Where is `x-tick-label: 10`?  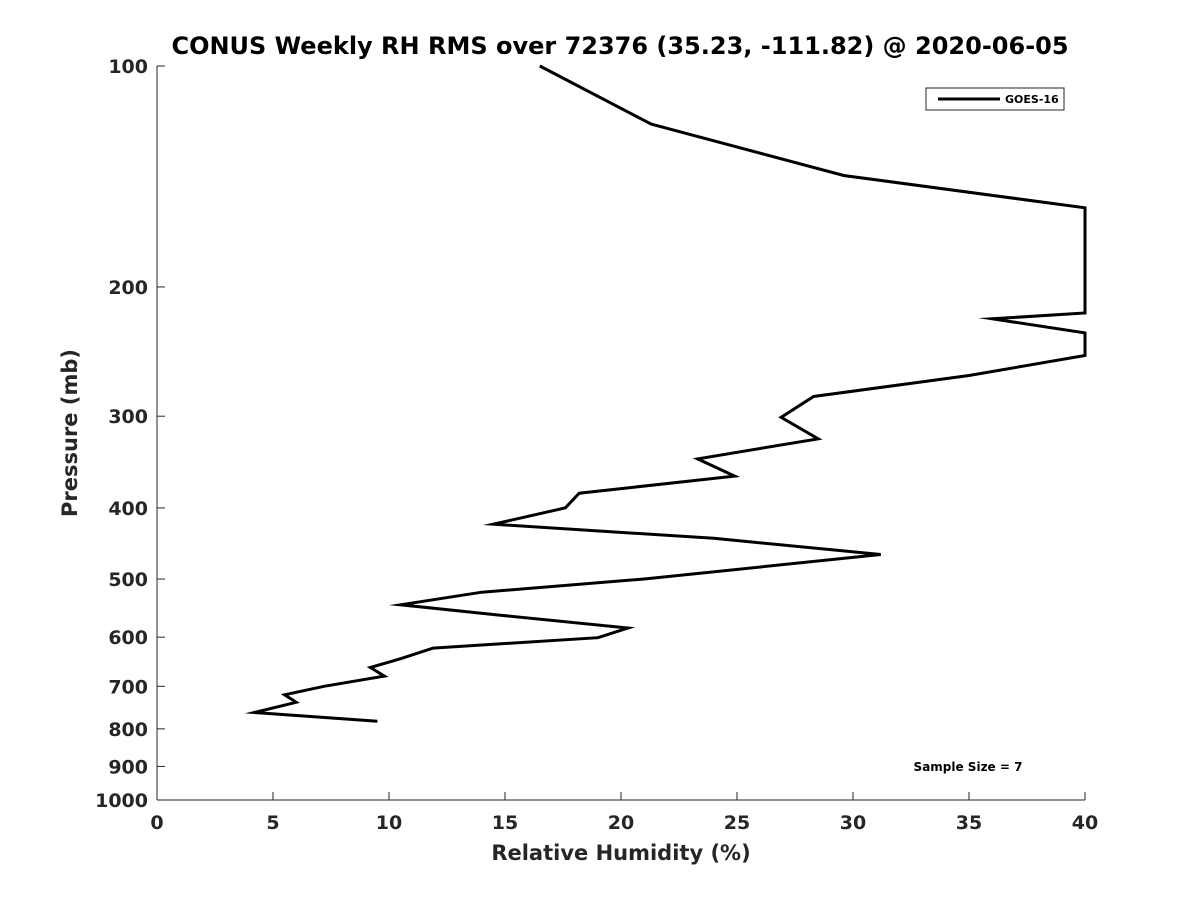 x-tick-label: 10 is located at coordinates (389, 823).